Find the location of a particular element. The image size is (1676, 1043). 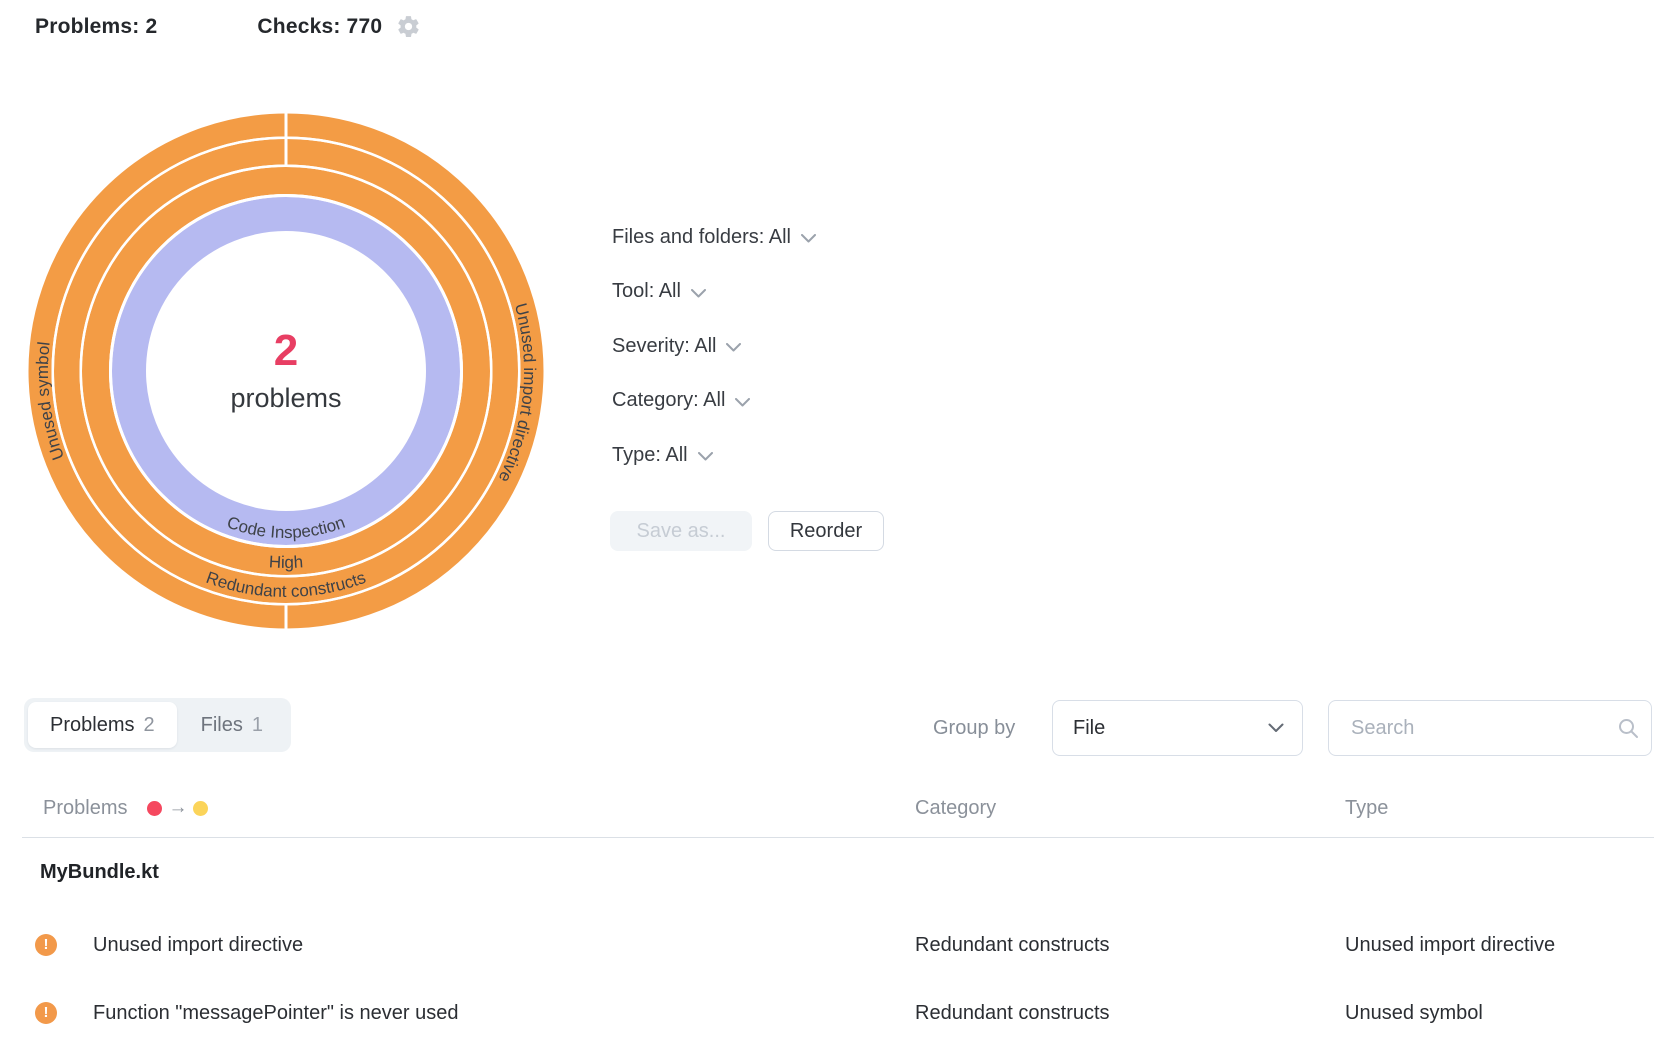

report-header: Problems: 2 Checks: 770 is located at coordinates (228, 26).